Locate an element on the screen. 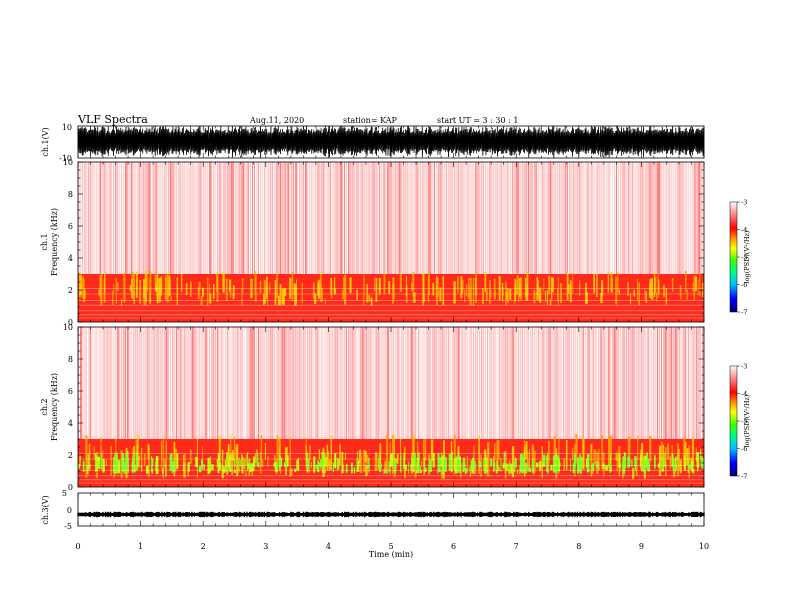  x-tick-label: 3 is located at coordinates (265, 546).